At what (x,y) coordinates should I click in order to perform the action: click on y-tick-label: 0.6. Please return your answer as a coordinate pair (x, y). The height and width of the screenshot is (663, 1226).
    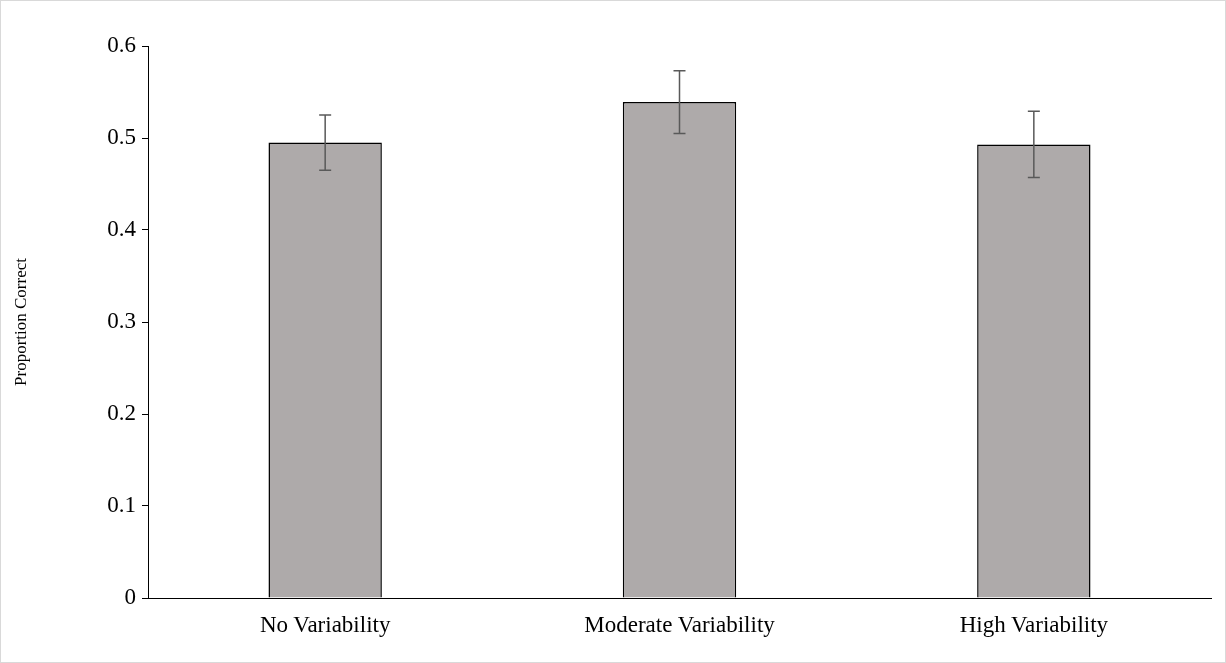
    Looking at the image, I should click on (121, 45).